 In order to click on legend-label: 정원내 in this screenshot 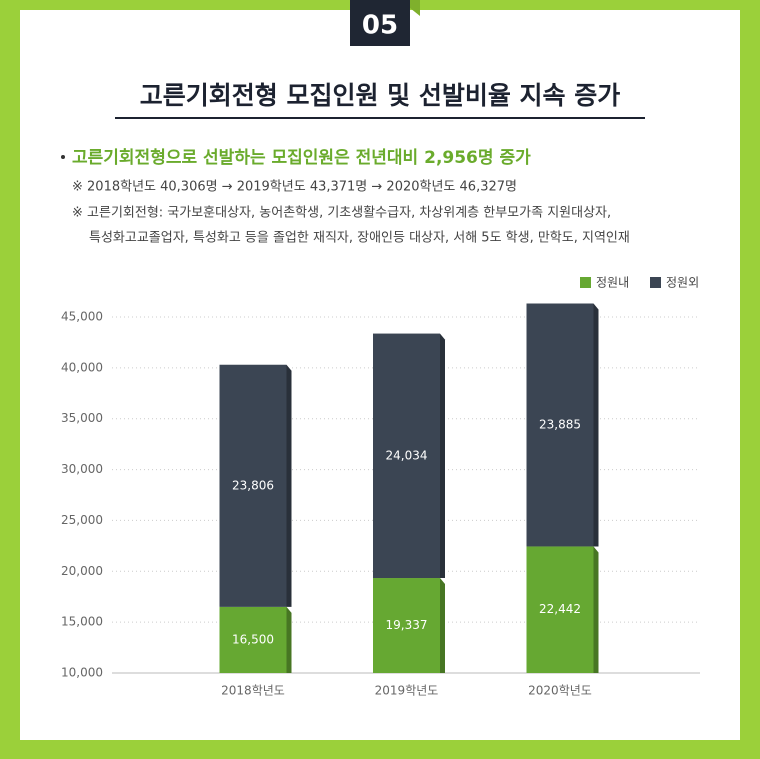, I will do `click(612, 283)`.